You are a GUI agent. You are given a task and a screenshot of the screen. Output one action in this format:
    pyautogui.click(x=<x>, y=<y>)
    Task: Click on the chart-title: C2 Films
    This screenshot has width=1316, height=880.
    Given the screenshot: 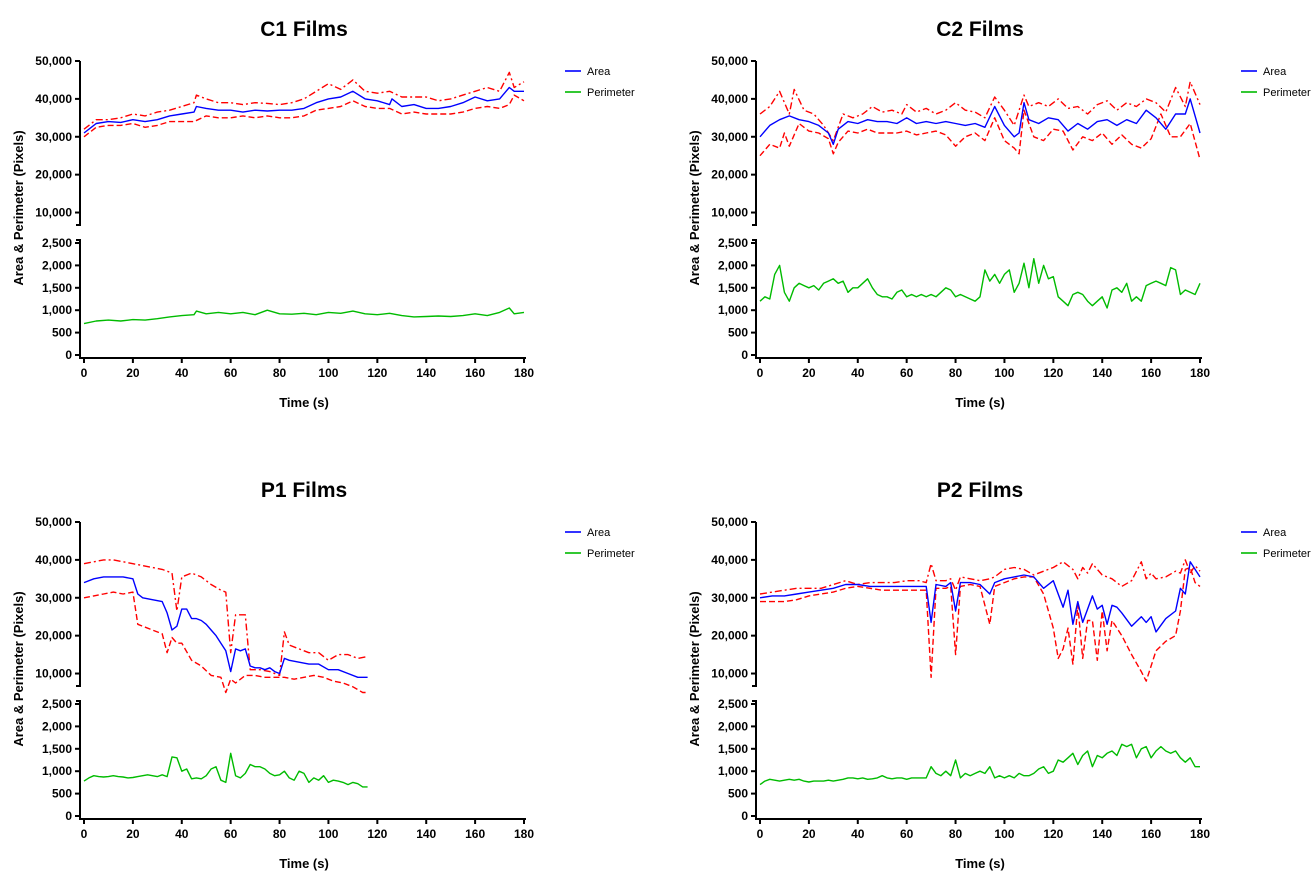 What is the action you would take?
    pyautogui.click(x=980, y=29)
    